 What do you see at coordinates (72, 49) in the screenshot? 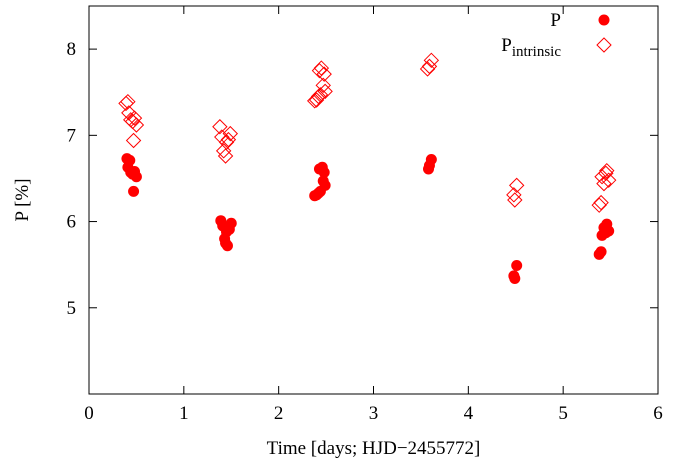
I see `y-tick-label: 8` at bounding box center [72, 49].